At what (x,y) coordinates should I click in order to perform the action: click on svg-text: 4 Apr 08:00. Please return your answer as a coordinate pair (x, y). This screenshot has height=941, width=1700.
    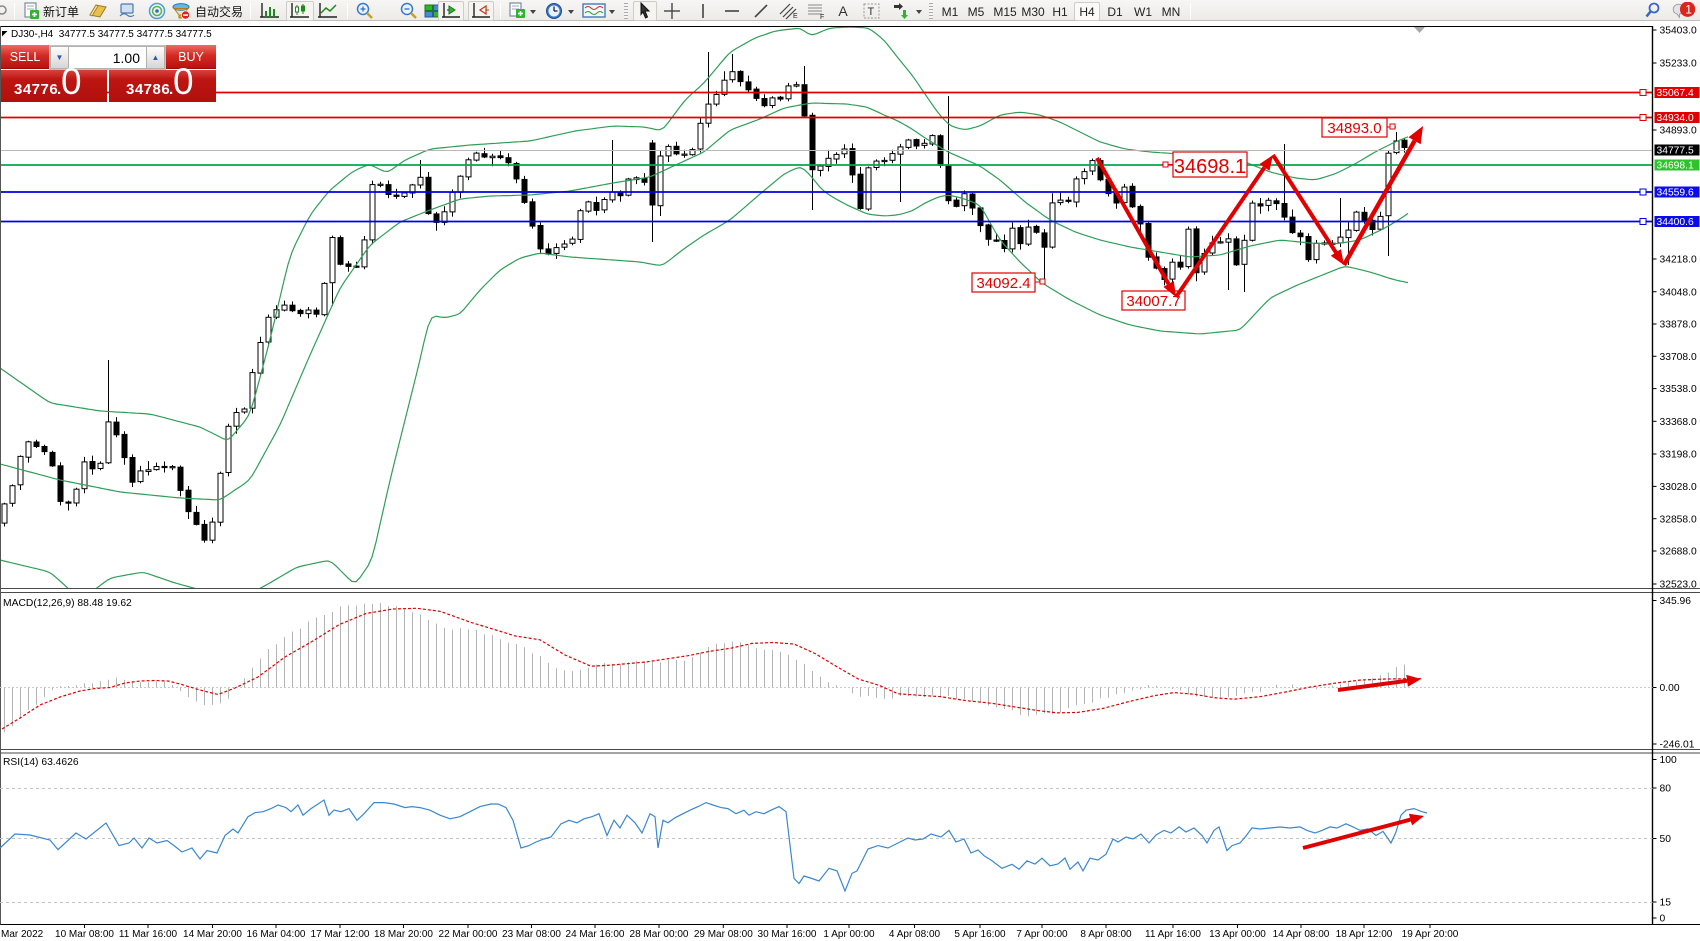
    Looking at the image, I should click on (915, 934).